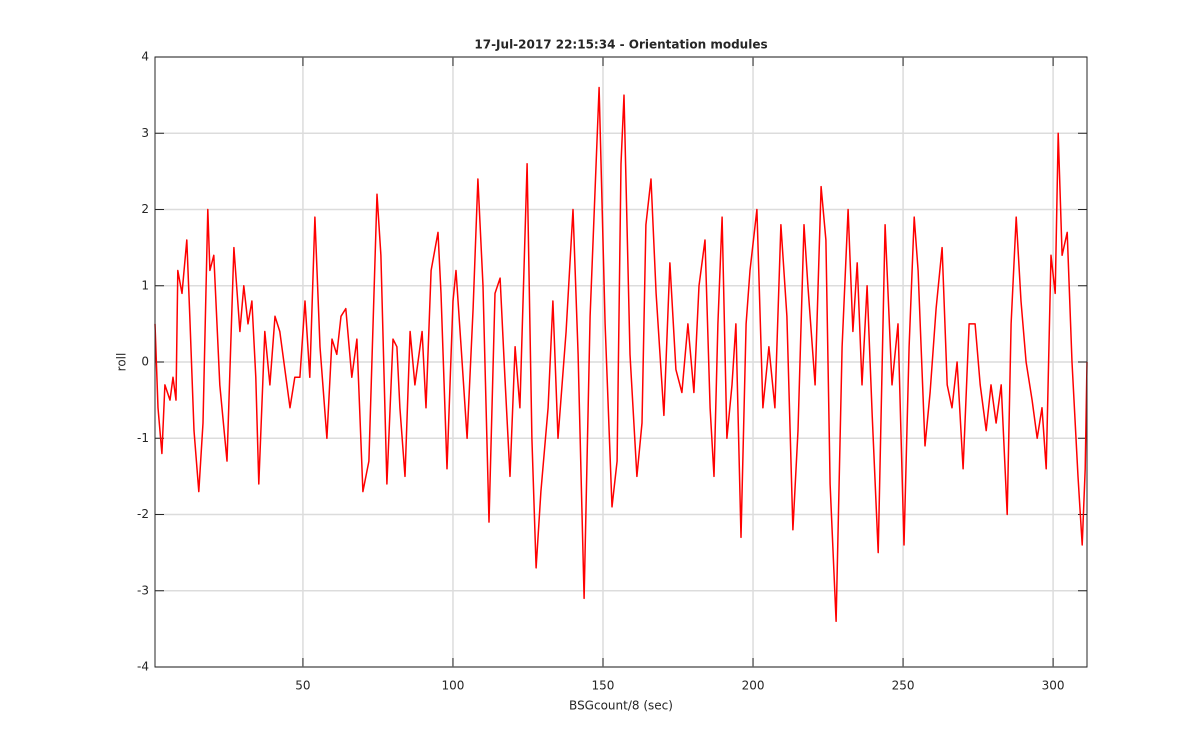 The image size is (1200, 750). I want to click on y-tick-label: -4, so click(143, 667).